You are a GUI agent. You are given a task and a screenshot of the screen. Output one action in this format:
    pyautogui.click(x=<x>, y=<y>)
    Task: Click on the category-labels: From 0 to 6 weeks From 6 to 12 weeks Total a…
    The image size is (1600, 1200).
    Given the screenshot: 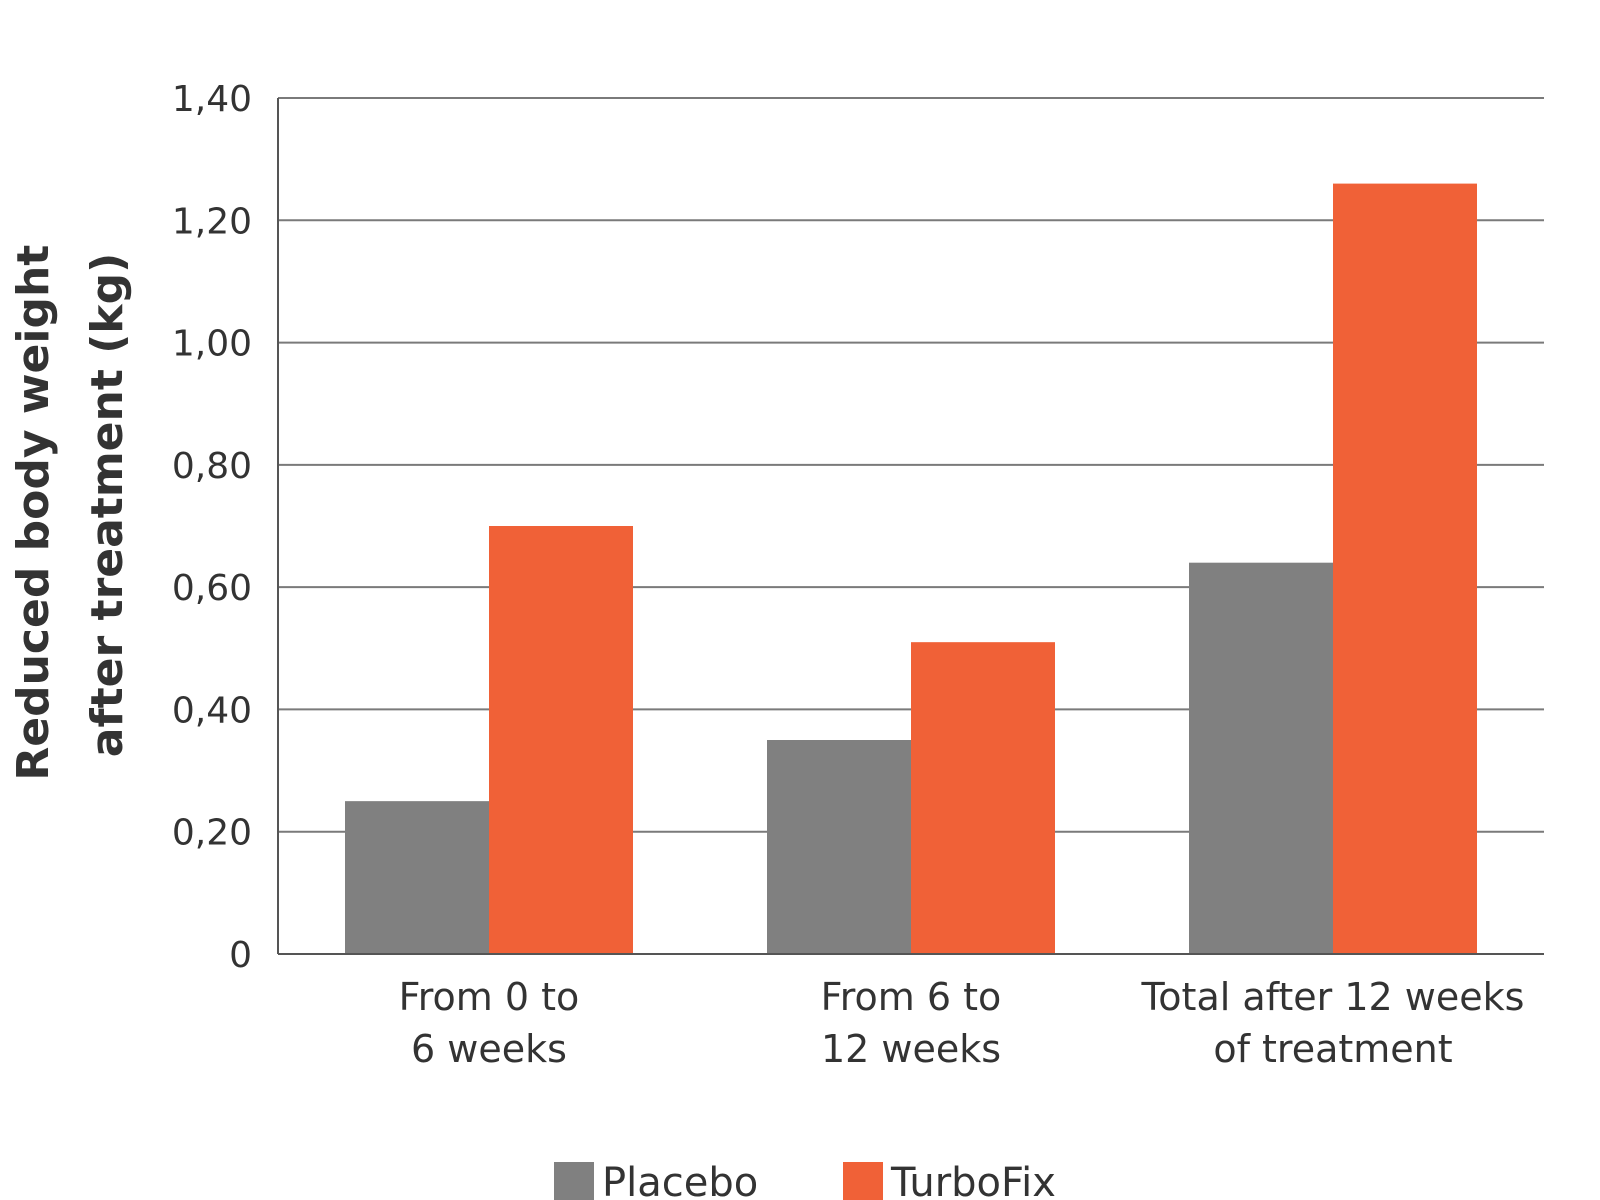 What is the action you would take?
    pyautogui.click(x=962, y=1023)
    